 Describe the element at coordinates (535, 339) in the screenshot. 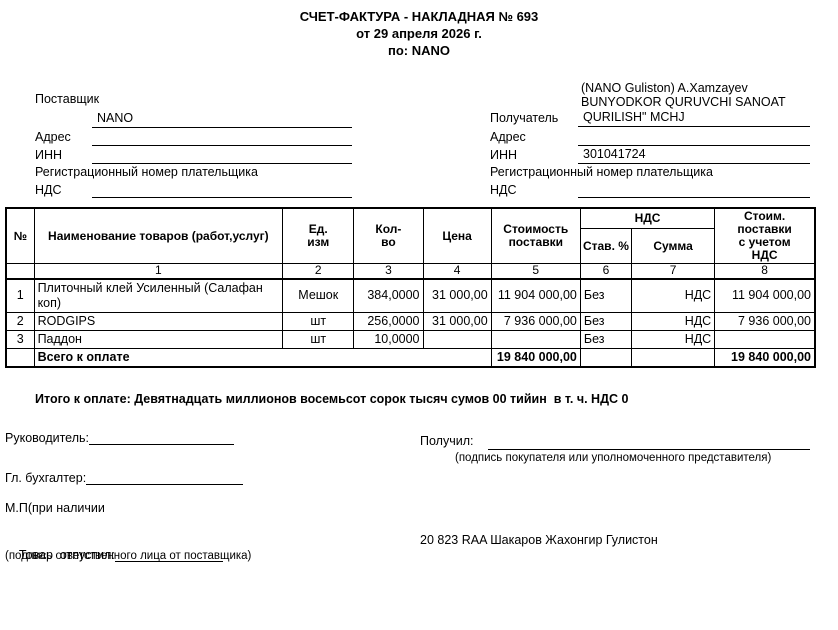

I see `item-cost` at that location.